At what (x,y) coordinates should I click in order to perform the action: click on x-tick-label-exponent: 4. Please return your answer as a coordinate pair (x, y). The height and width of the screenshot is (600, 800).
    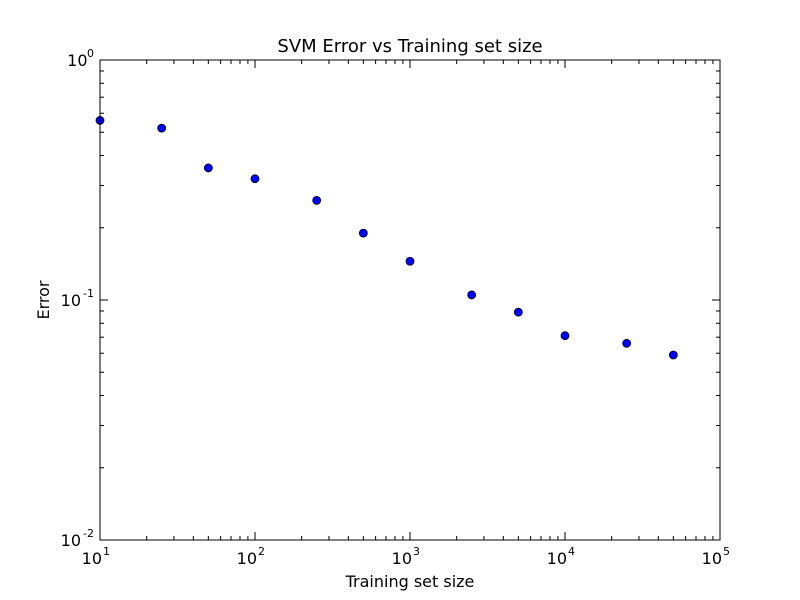
    Looking at the image, I should click on (571, 551).